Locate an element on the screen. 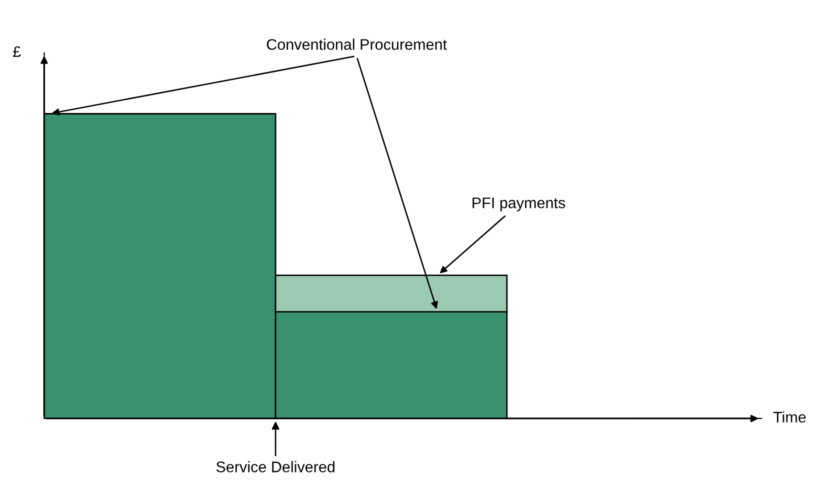 The image size is (834, 481). text: Conventional Procurement is located at coordinates (356, 44).